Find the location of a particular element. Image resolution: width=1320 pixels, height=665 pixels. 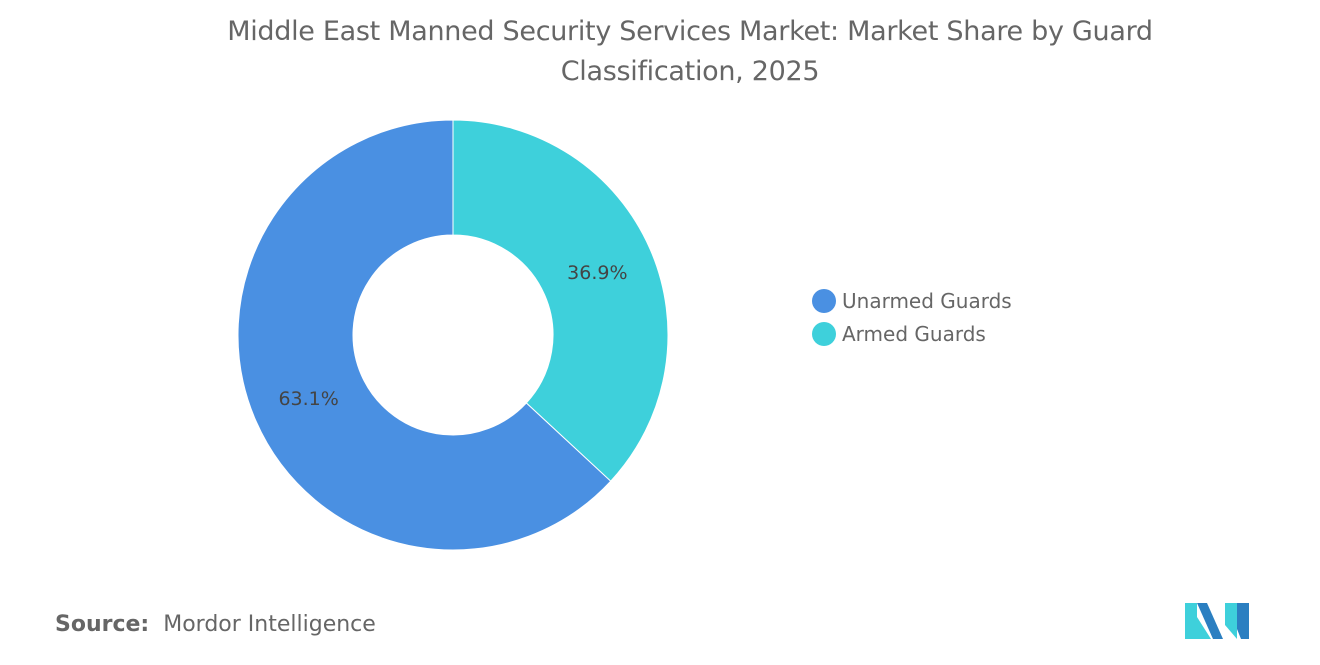

legend-label: Unarmed Guards is located at coordinates (927, 300).